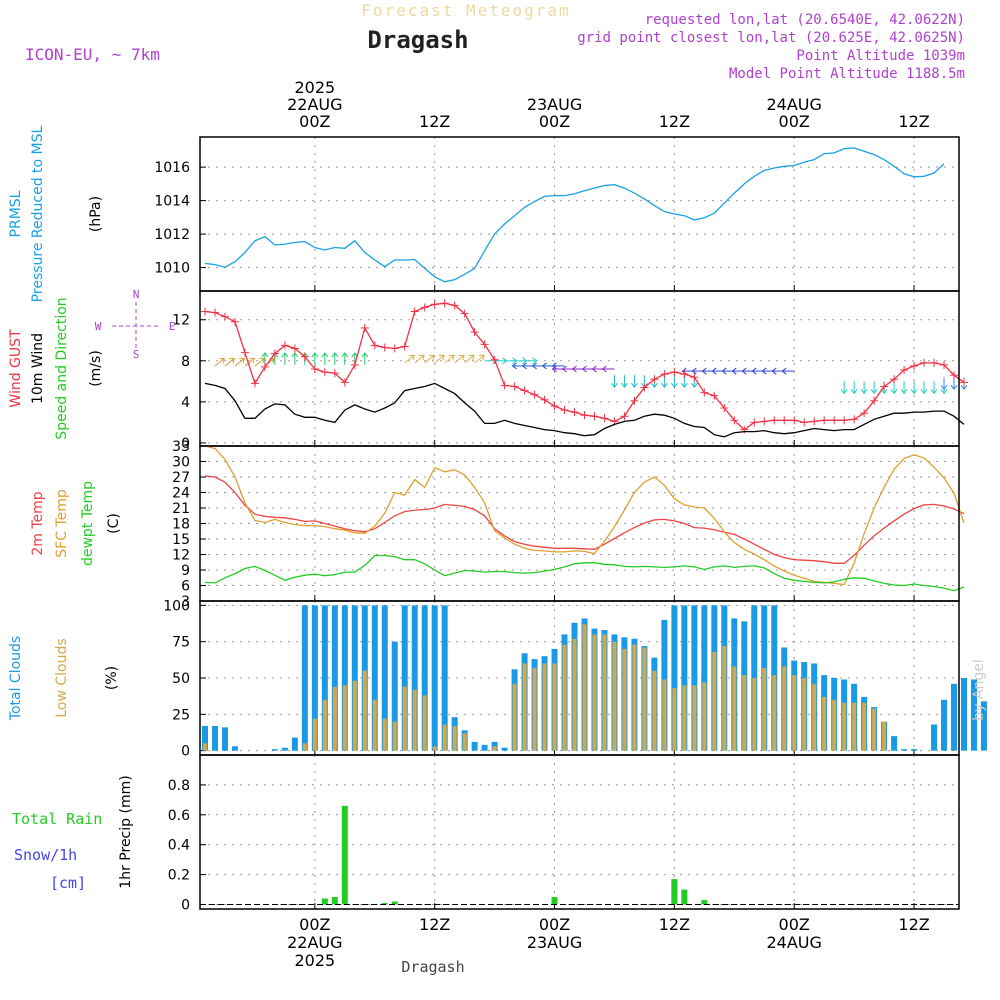 Image resolution: width=1000 pixels, height=1000 pixels. What do you see at coordinates (181, 463) in the screenshot?
I see `ytick-label: 30` at bounding box center [181, 463].